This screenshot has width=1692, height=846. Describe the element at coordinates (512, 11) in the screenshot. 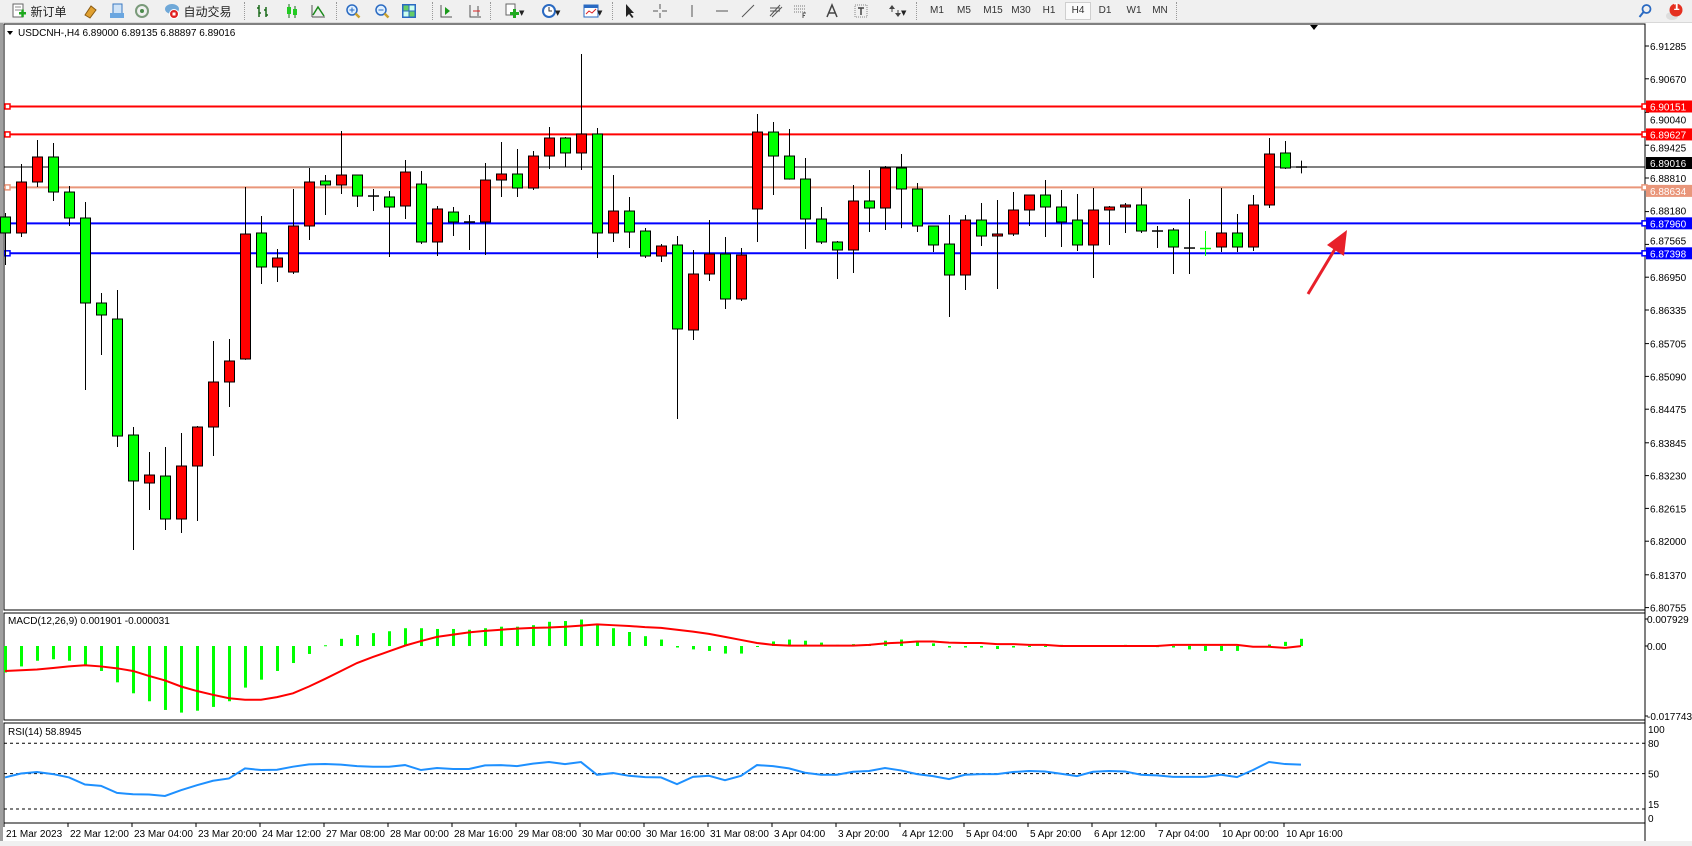

I see `indicators-button: ▼` at that location.